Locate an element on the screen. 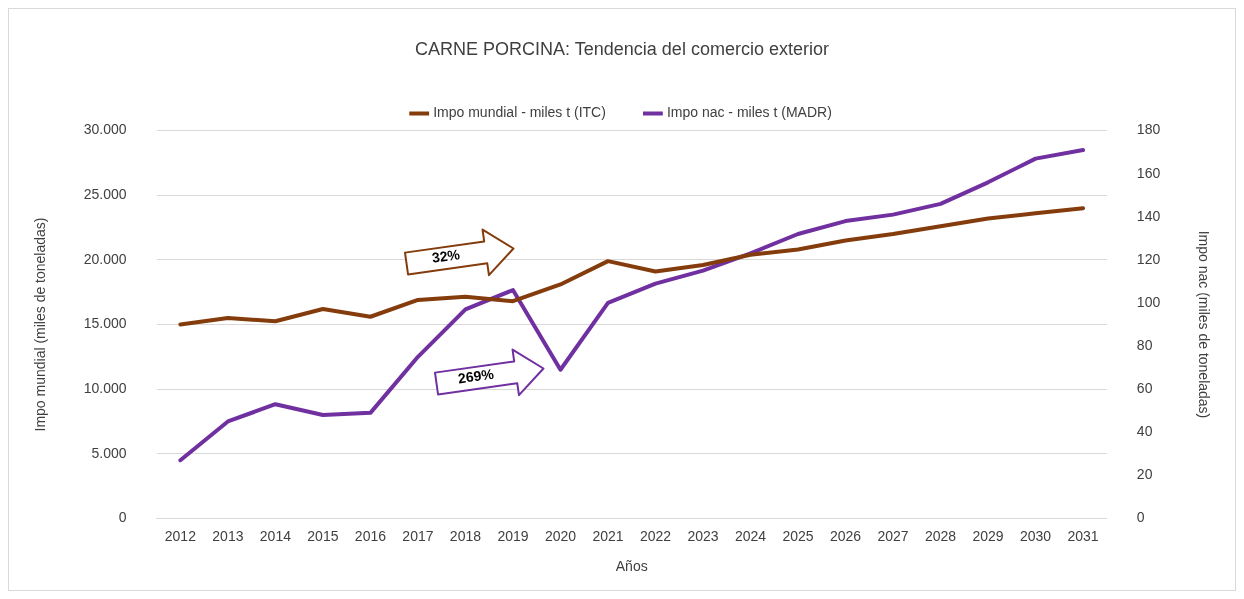  y-axis-title: Impo mundial (miles de toneladas) is located at coordinates (40, 324).